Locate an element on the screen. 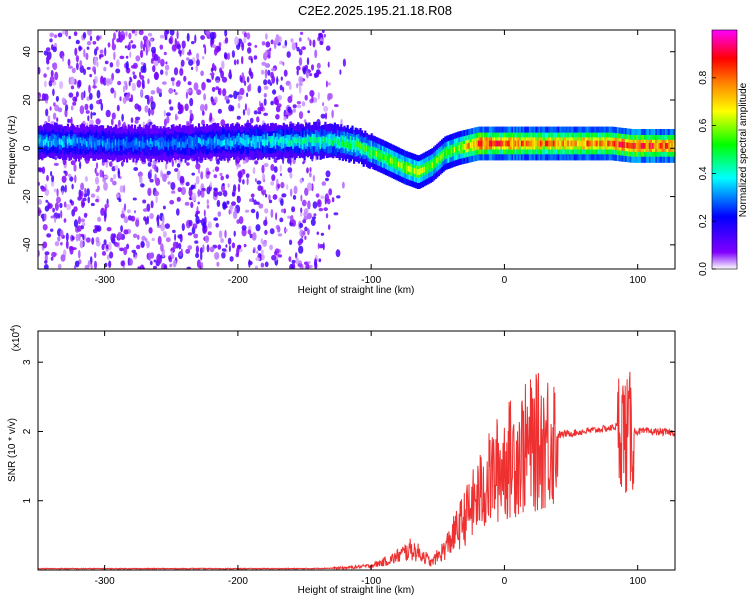  snr-multiplier-exp: 4 is located at coordinates (13, 330).